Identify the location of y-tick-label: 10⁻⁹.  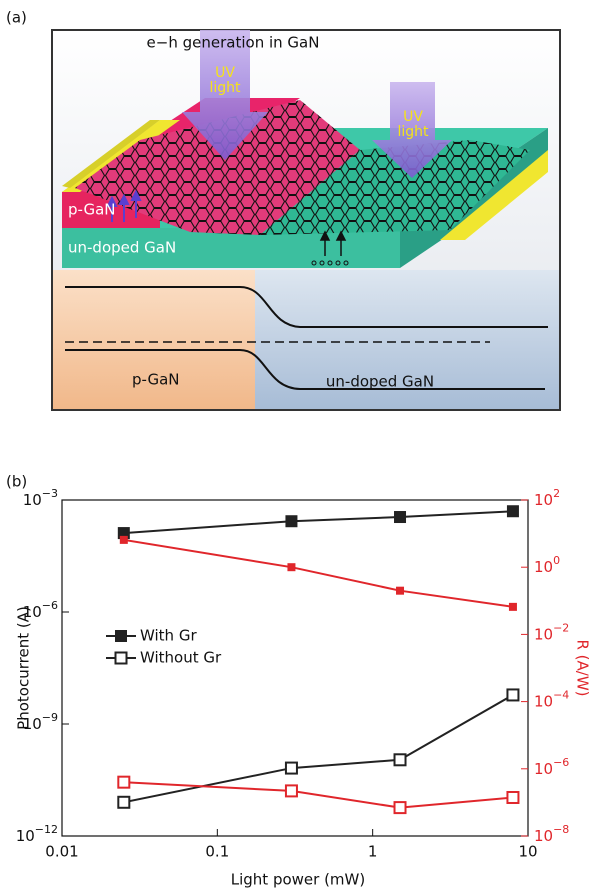
(40, 722).